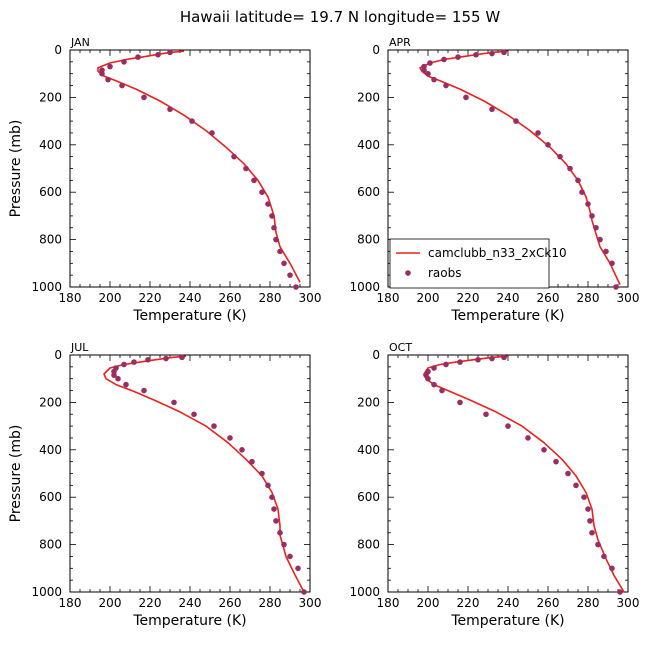 Image resolution: width=648 pixels, height=648 pixels. Describe the element at coordinates (80, 42) in the screenshot. I see `panel-label: JAN` at that location.